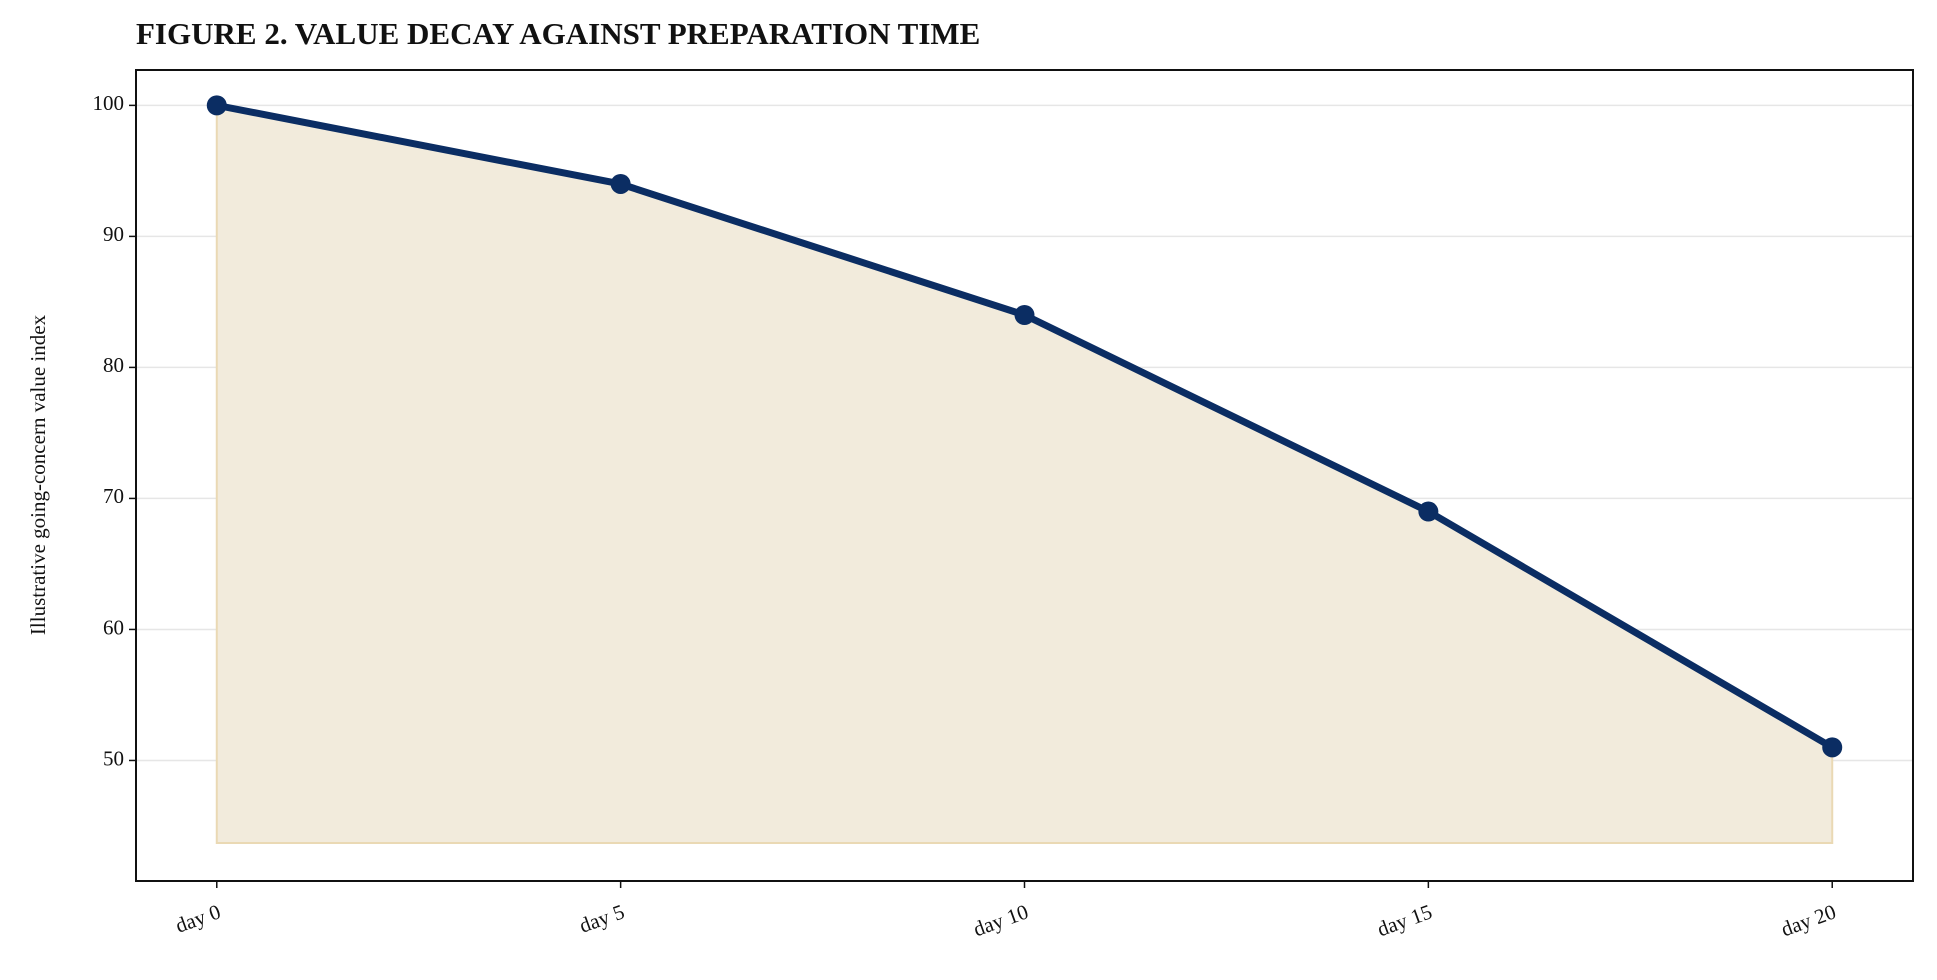 The height and width of the screenshot is (980, 1937). Describe the element at coordinates (602, 918) in the screenshot. I see `x-tick-label: day 5` at that location.